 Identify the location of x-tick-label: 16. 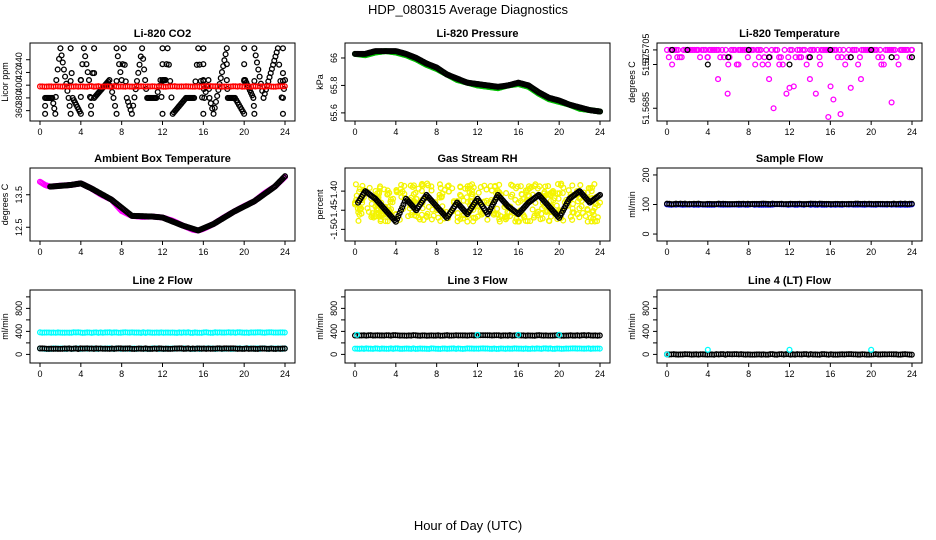
(203, 374).